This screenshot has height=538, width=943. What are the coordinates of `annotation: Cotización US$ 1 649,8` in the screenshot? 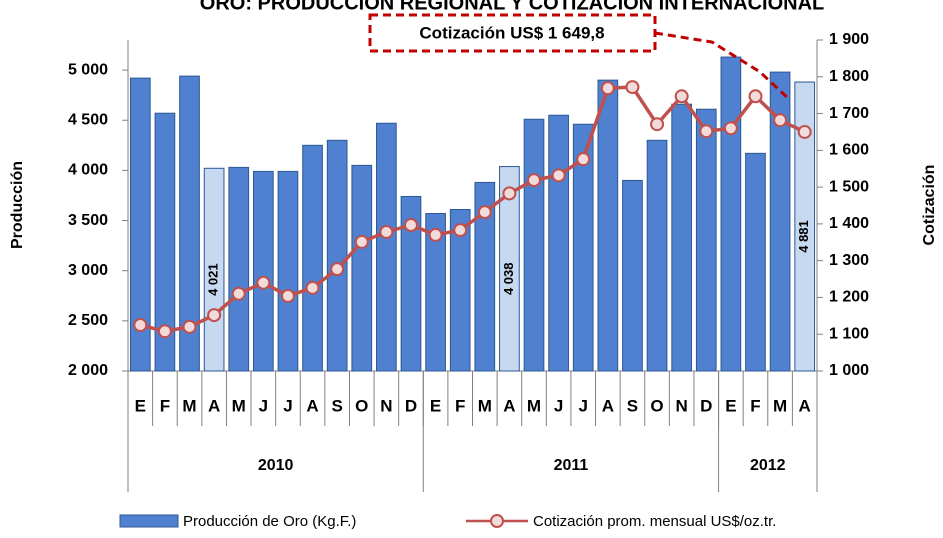 It's located at (511, 32).